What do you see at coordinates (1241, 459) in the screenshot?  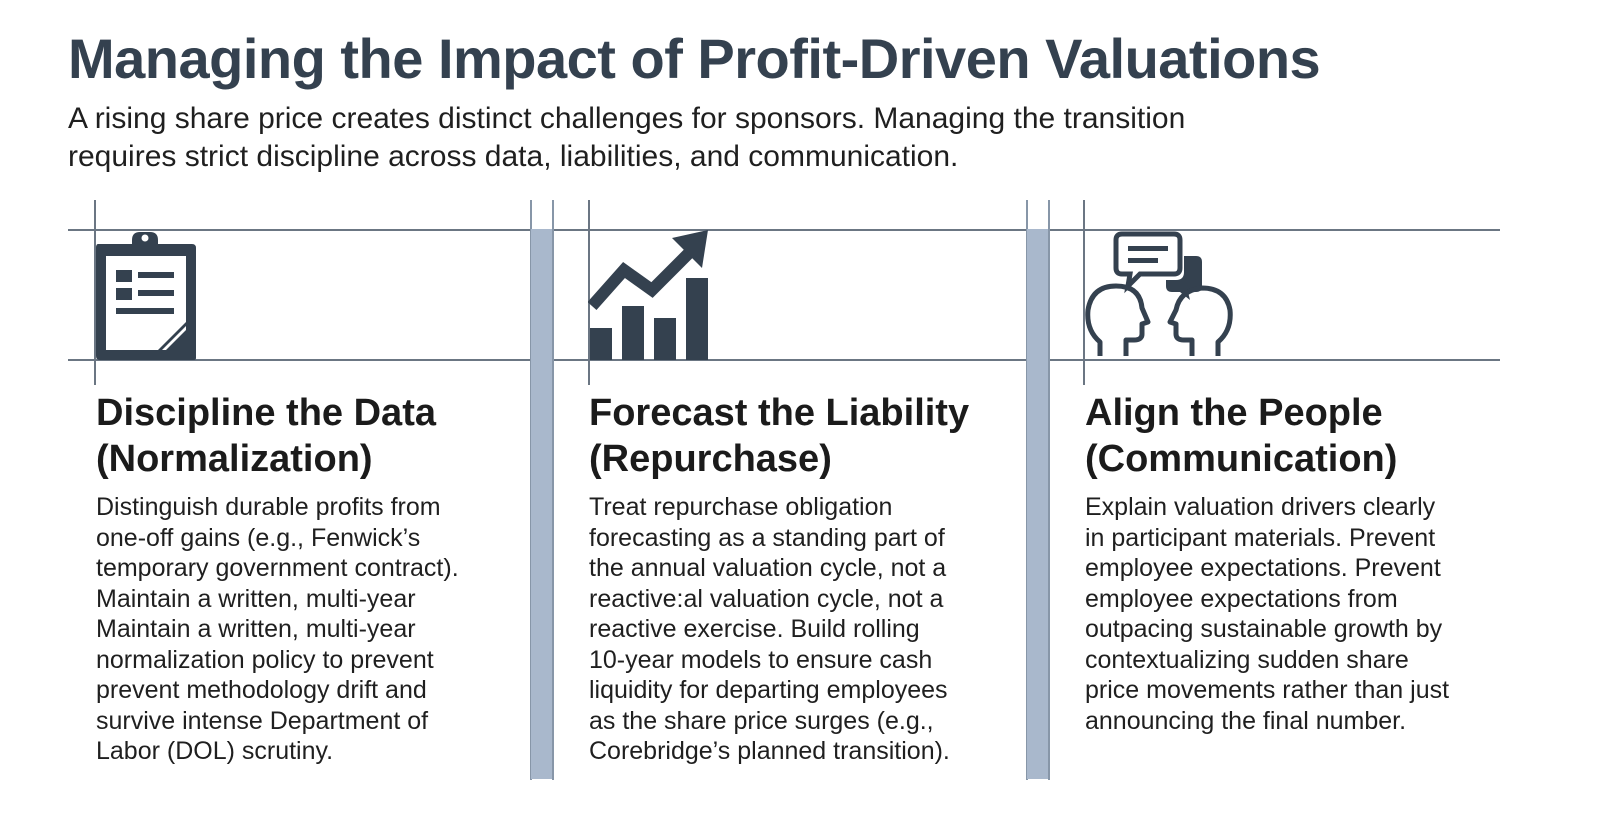 I see `column-title-line: (Communication)` at bounding box center [1241, 459].